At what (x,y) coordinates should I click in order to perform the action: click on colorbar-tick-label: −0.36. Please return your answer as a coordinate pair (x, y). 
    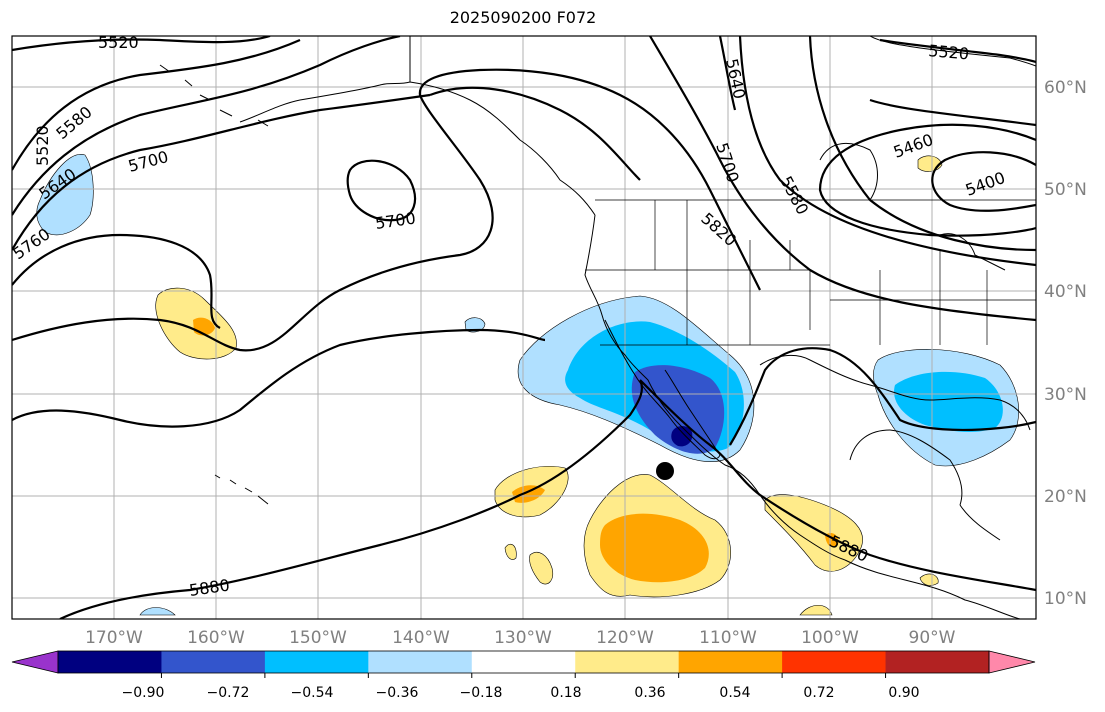
    Looking at the image, I should click on (397, 693).